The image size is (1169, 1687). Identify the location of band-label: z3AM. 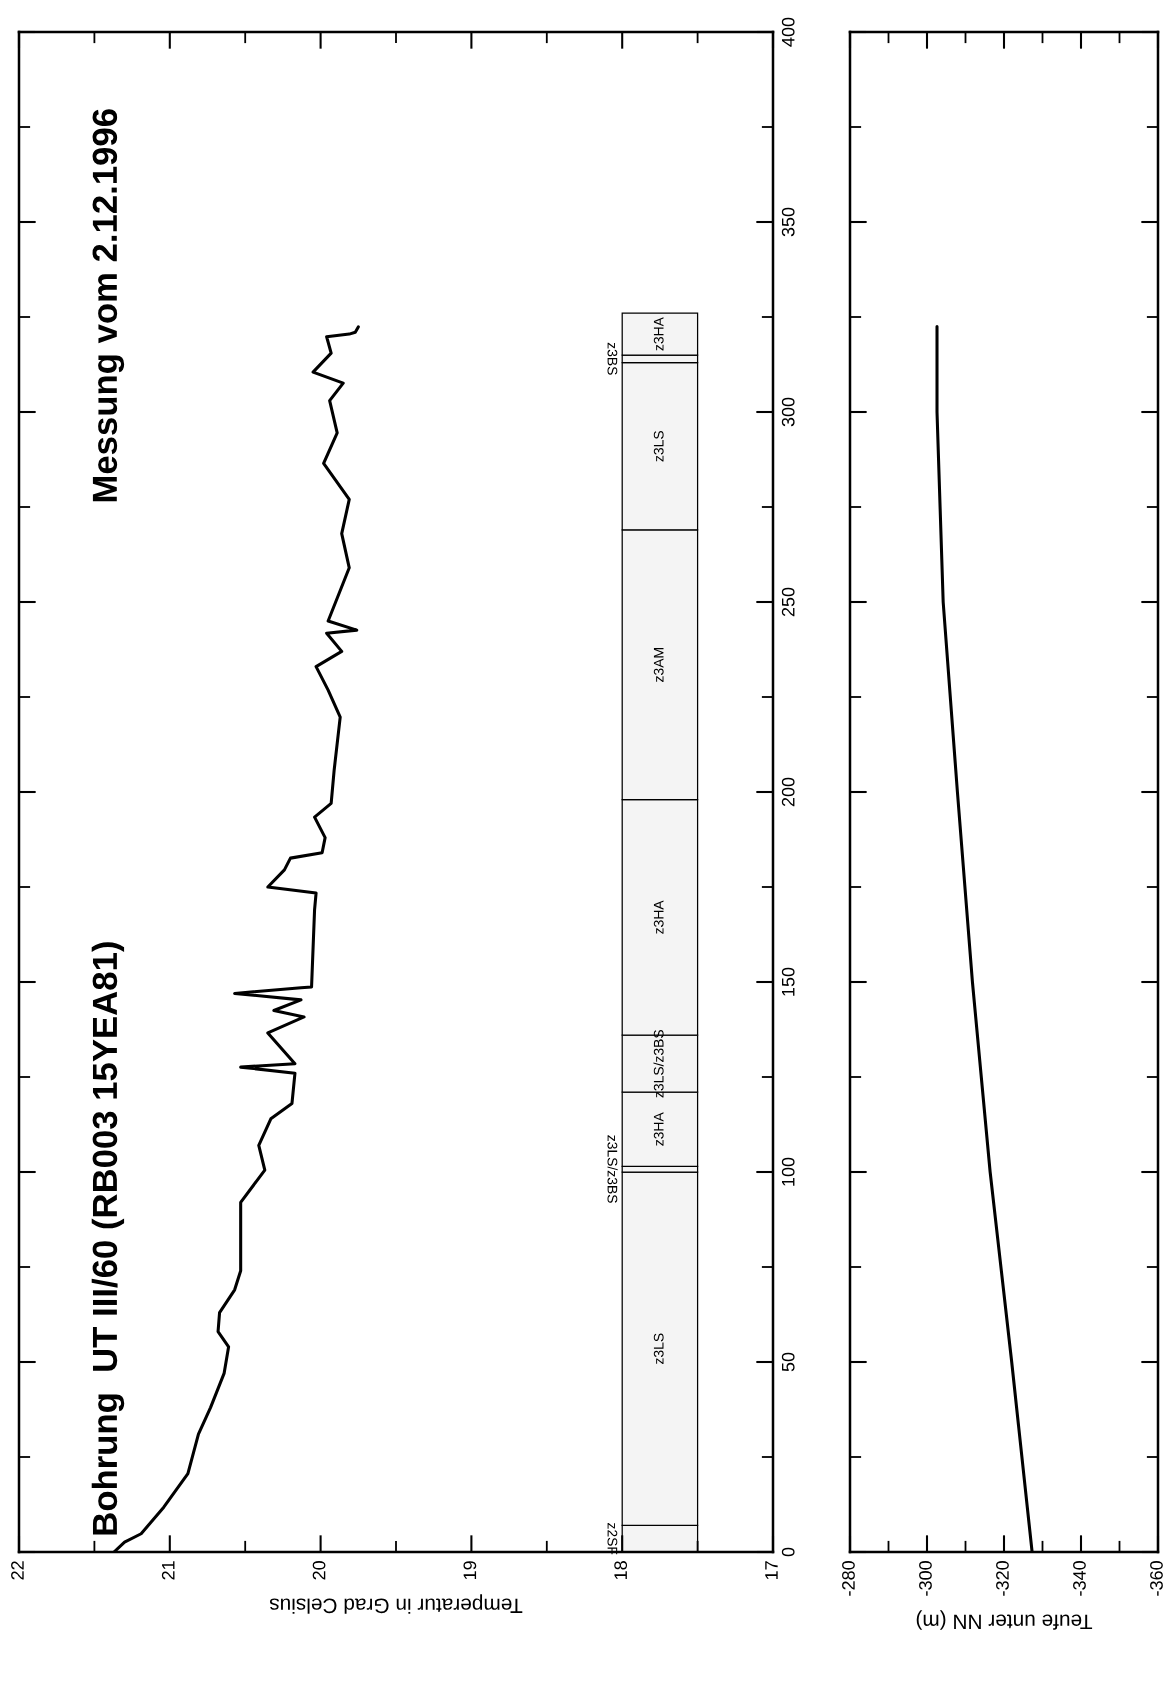
(658, 665).